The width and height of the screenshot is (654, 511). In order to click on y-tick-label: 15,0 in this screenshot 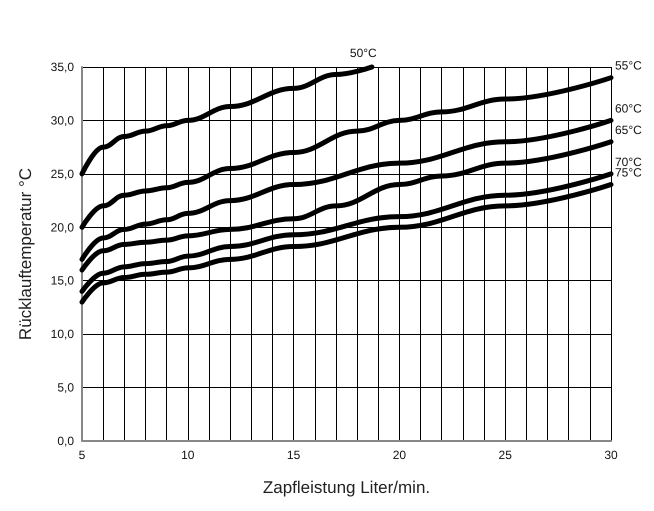, I will do `click(62, 281)`.